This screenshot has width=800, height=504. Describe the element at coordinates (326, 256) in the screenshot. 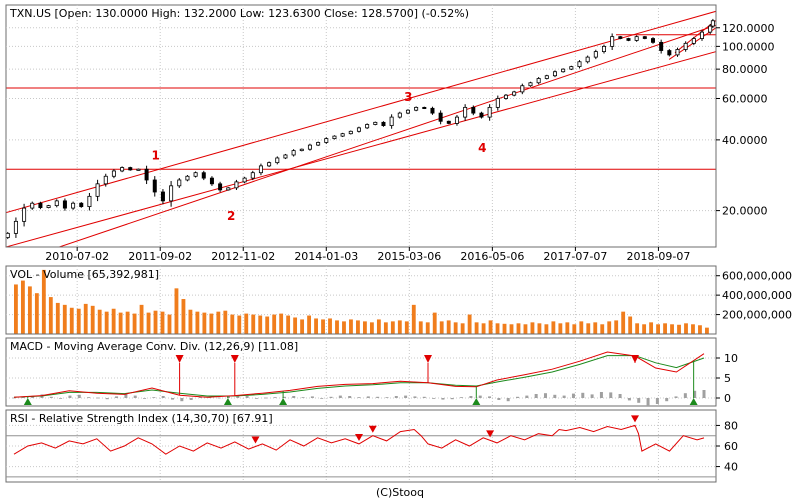

I see `x-tick-label: 2014-01-03` at that location.